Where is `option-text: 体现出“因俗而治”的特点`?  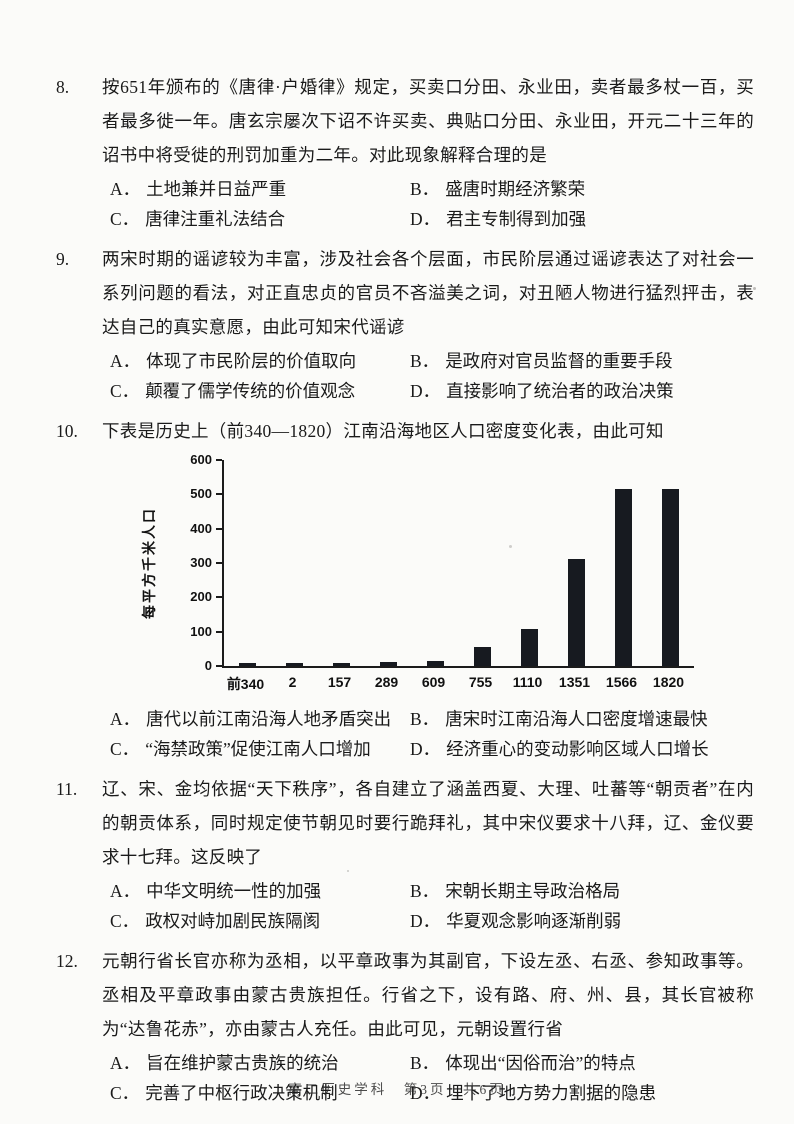 option-text: 体现出“因俗而治”的特点 is located at coordinates (540, 1063).